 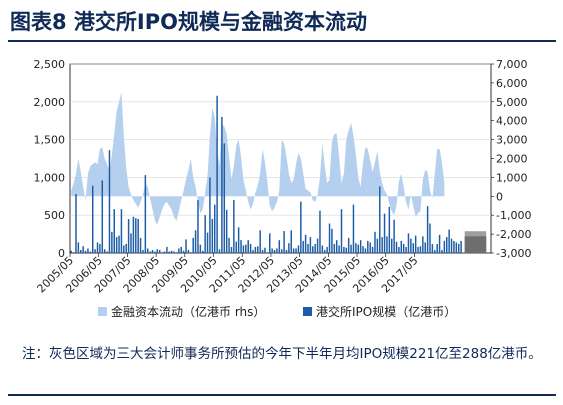 I want to click on chart-title: 图表8 港交所IPO规模与金融资本流动, so click(x=188, y=22).